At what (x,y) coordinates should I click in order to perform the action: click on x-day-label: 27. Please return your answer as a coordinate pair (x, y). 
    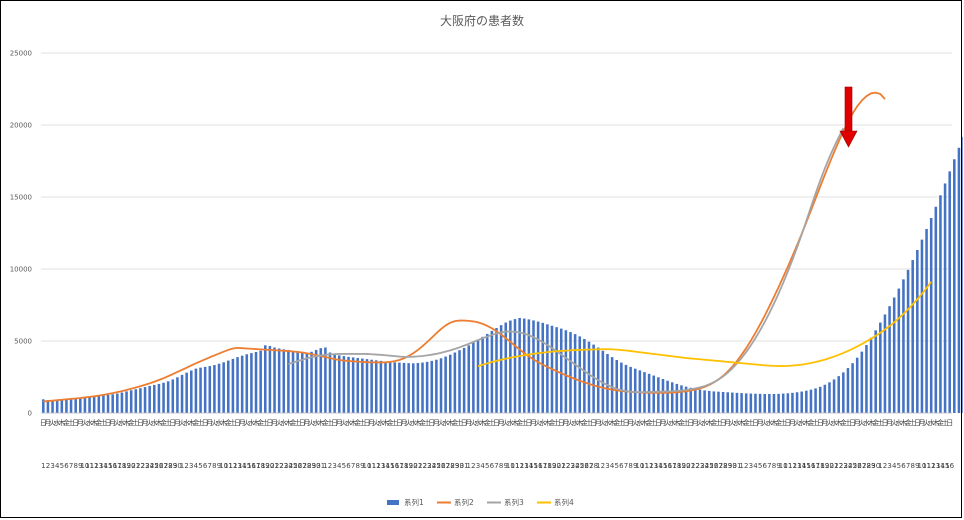
    Looking at the image, I should click on (718, 466).